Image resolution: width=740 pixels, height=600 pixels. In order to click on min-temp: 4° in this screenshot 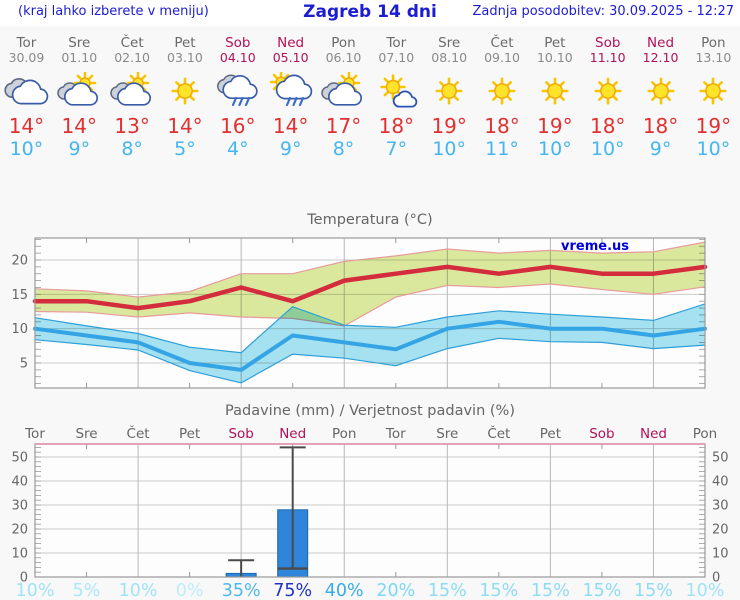, I will do `click(238, 149)`.